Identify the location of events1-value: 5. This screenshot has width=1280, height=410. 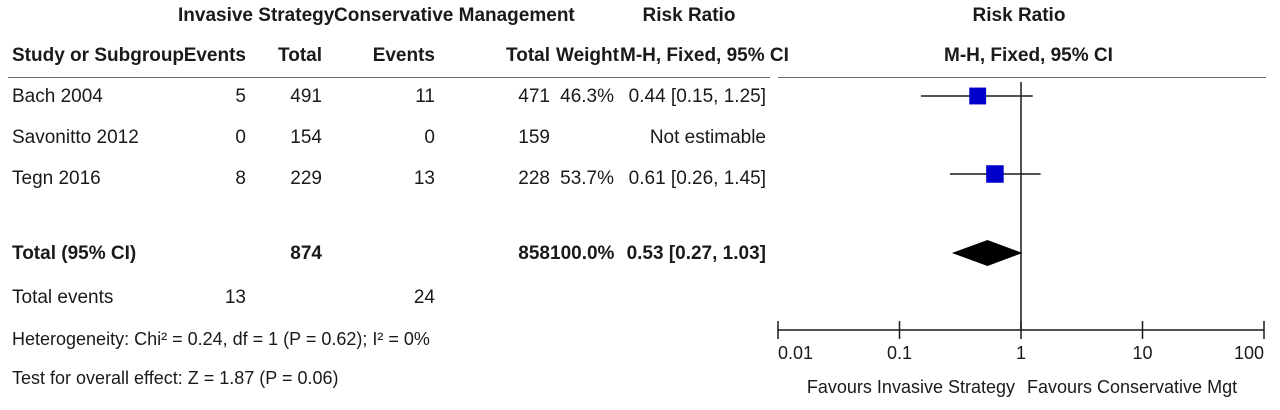
(240, 96).